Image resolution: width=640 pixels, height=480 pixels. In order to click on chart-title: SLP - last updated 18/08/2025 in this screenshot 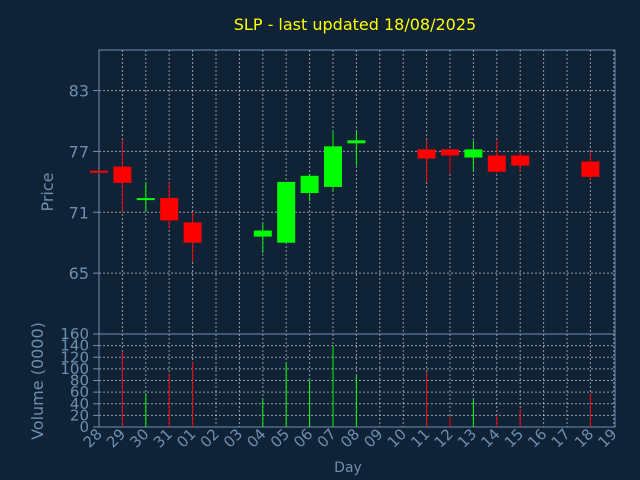, I will do `click(355, 24)`.